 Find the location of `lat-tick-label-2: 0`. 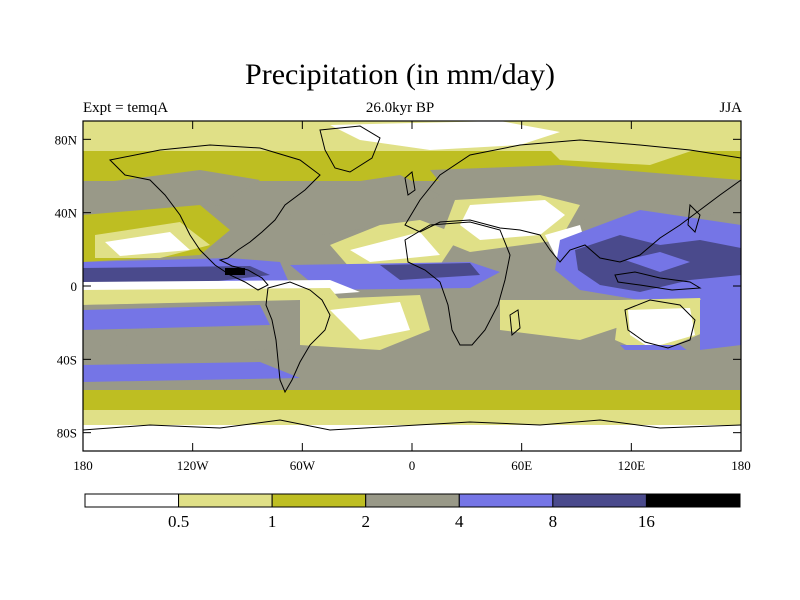

lat-tick-label-2: 0 is located at coordinates (74, 286).